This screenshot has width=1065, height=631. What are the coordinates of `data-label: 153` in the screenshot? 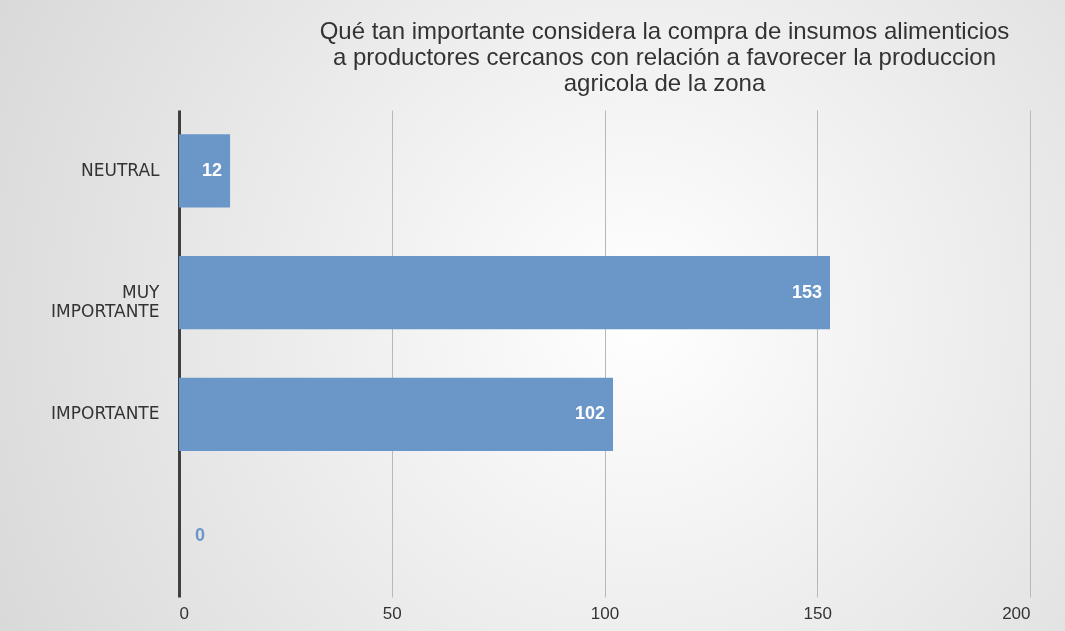 It's located at (807, 291).